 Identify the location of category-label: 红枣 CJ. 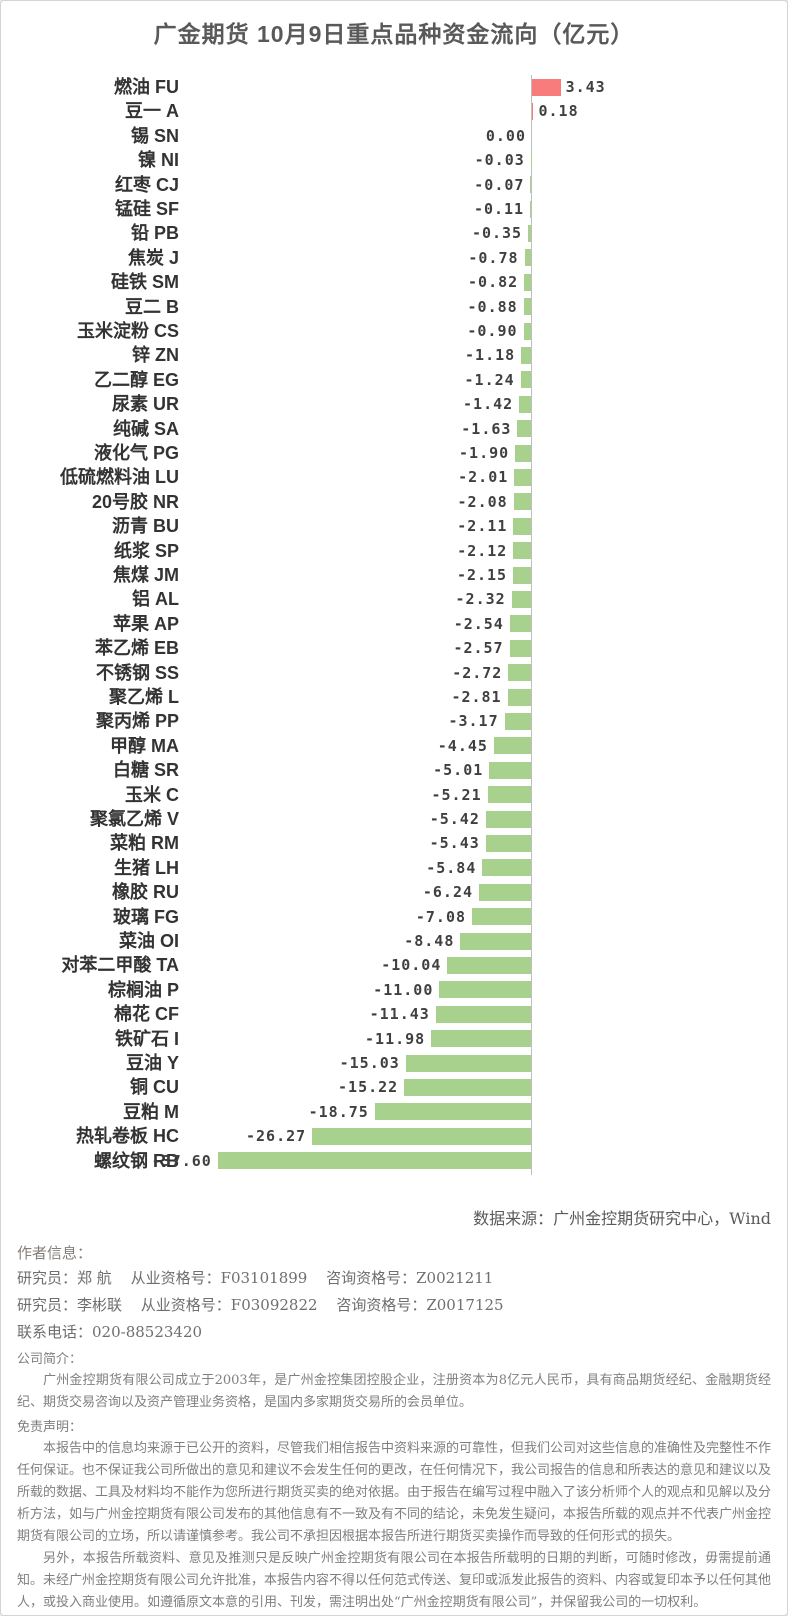
(146, 184).